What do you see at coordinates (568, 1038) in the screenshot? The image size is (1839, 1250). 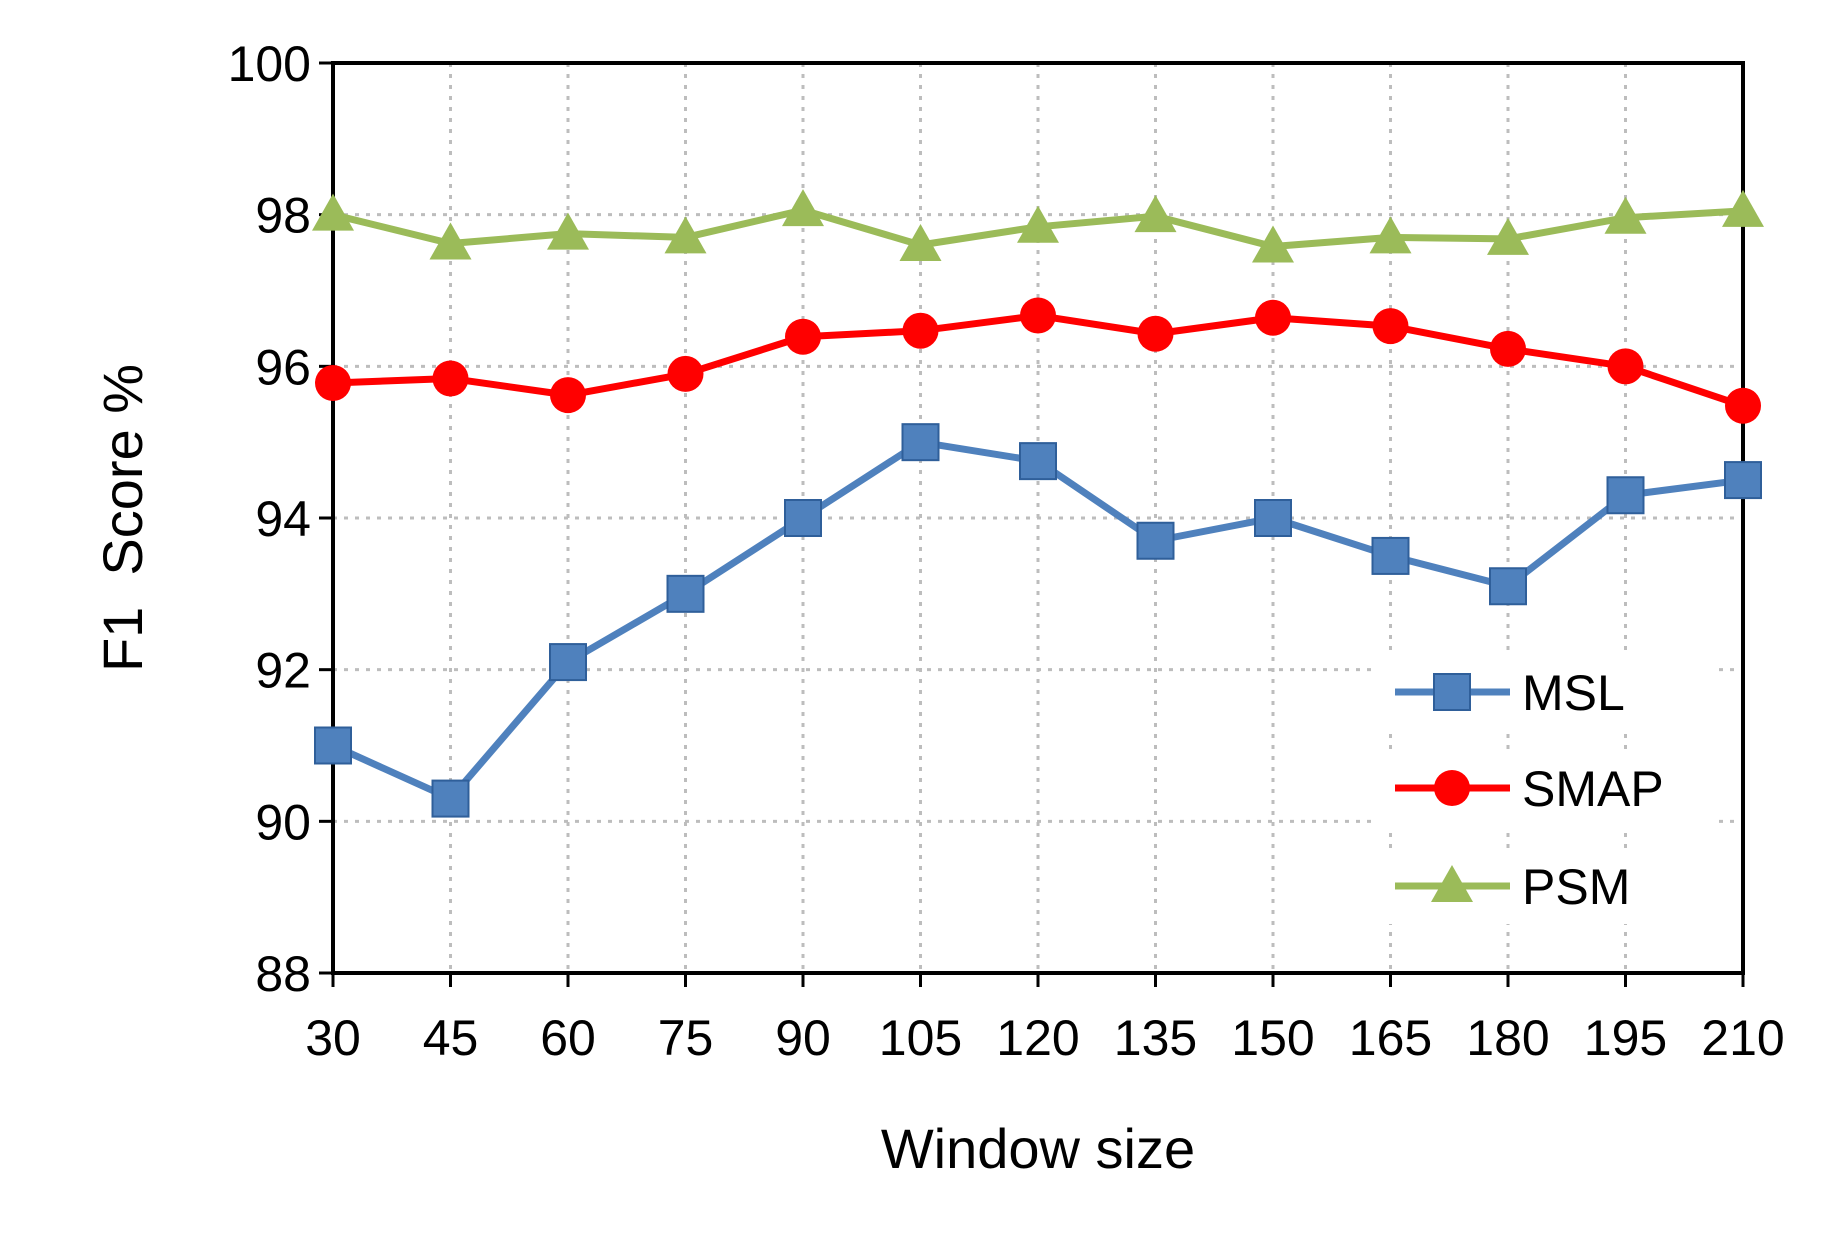 I see `x-tick-label: 60` at bounding box center [568, 1038].